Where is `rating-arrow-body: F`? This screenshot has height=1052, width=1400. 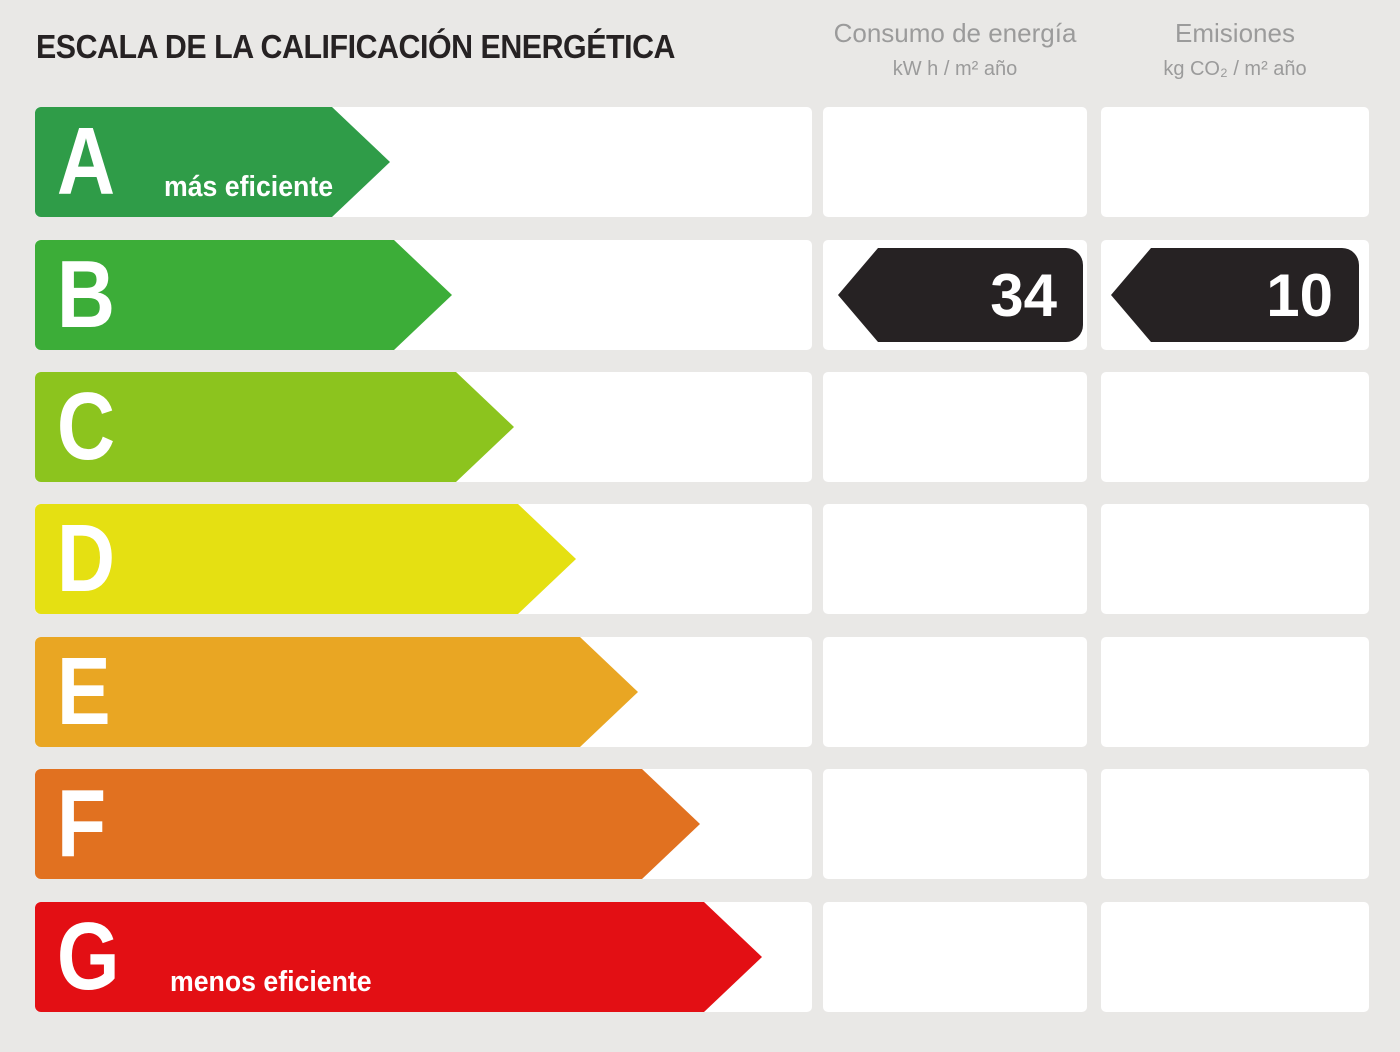 rating-arrow-body: F is located at coordinates (338, 824).